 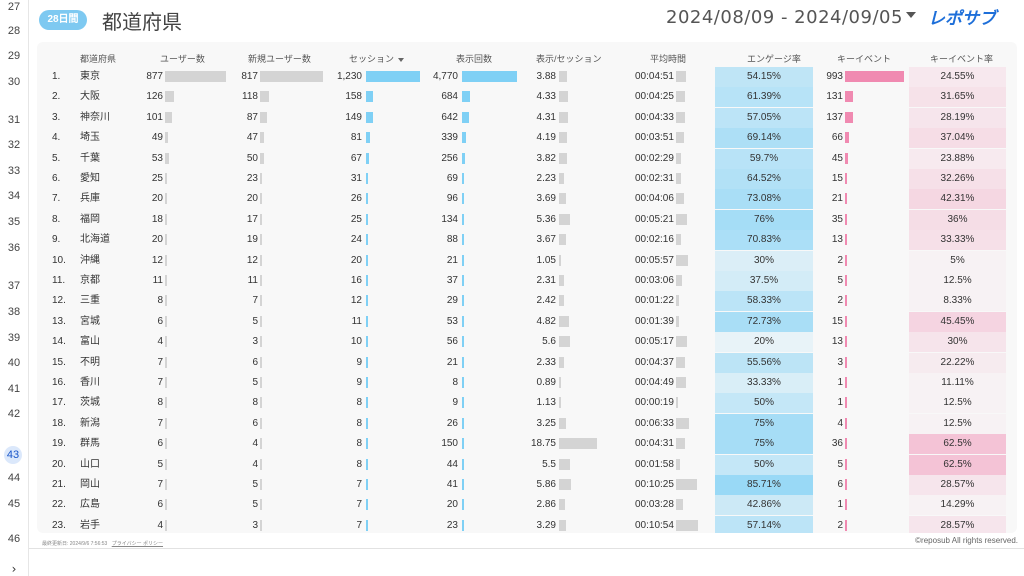 I want to click on prefecture-name: 岩手, so click(x=90, y=525).